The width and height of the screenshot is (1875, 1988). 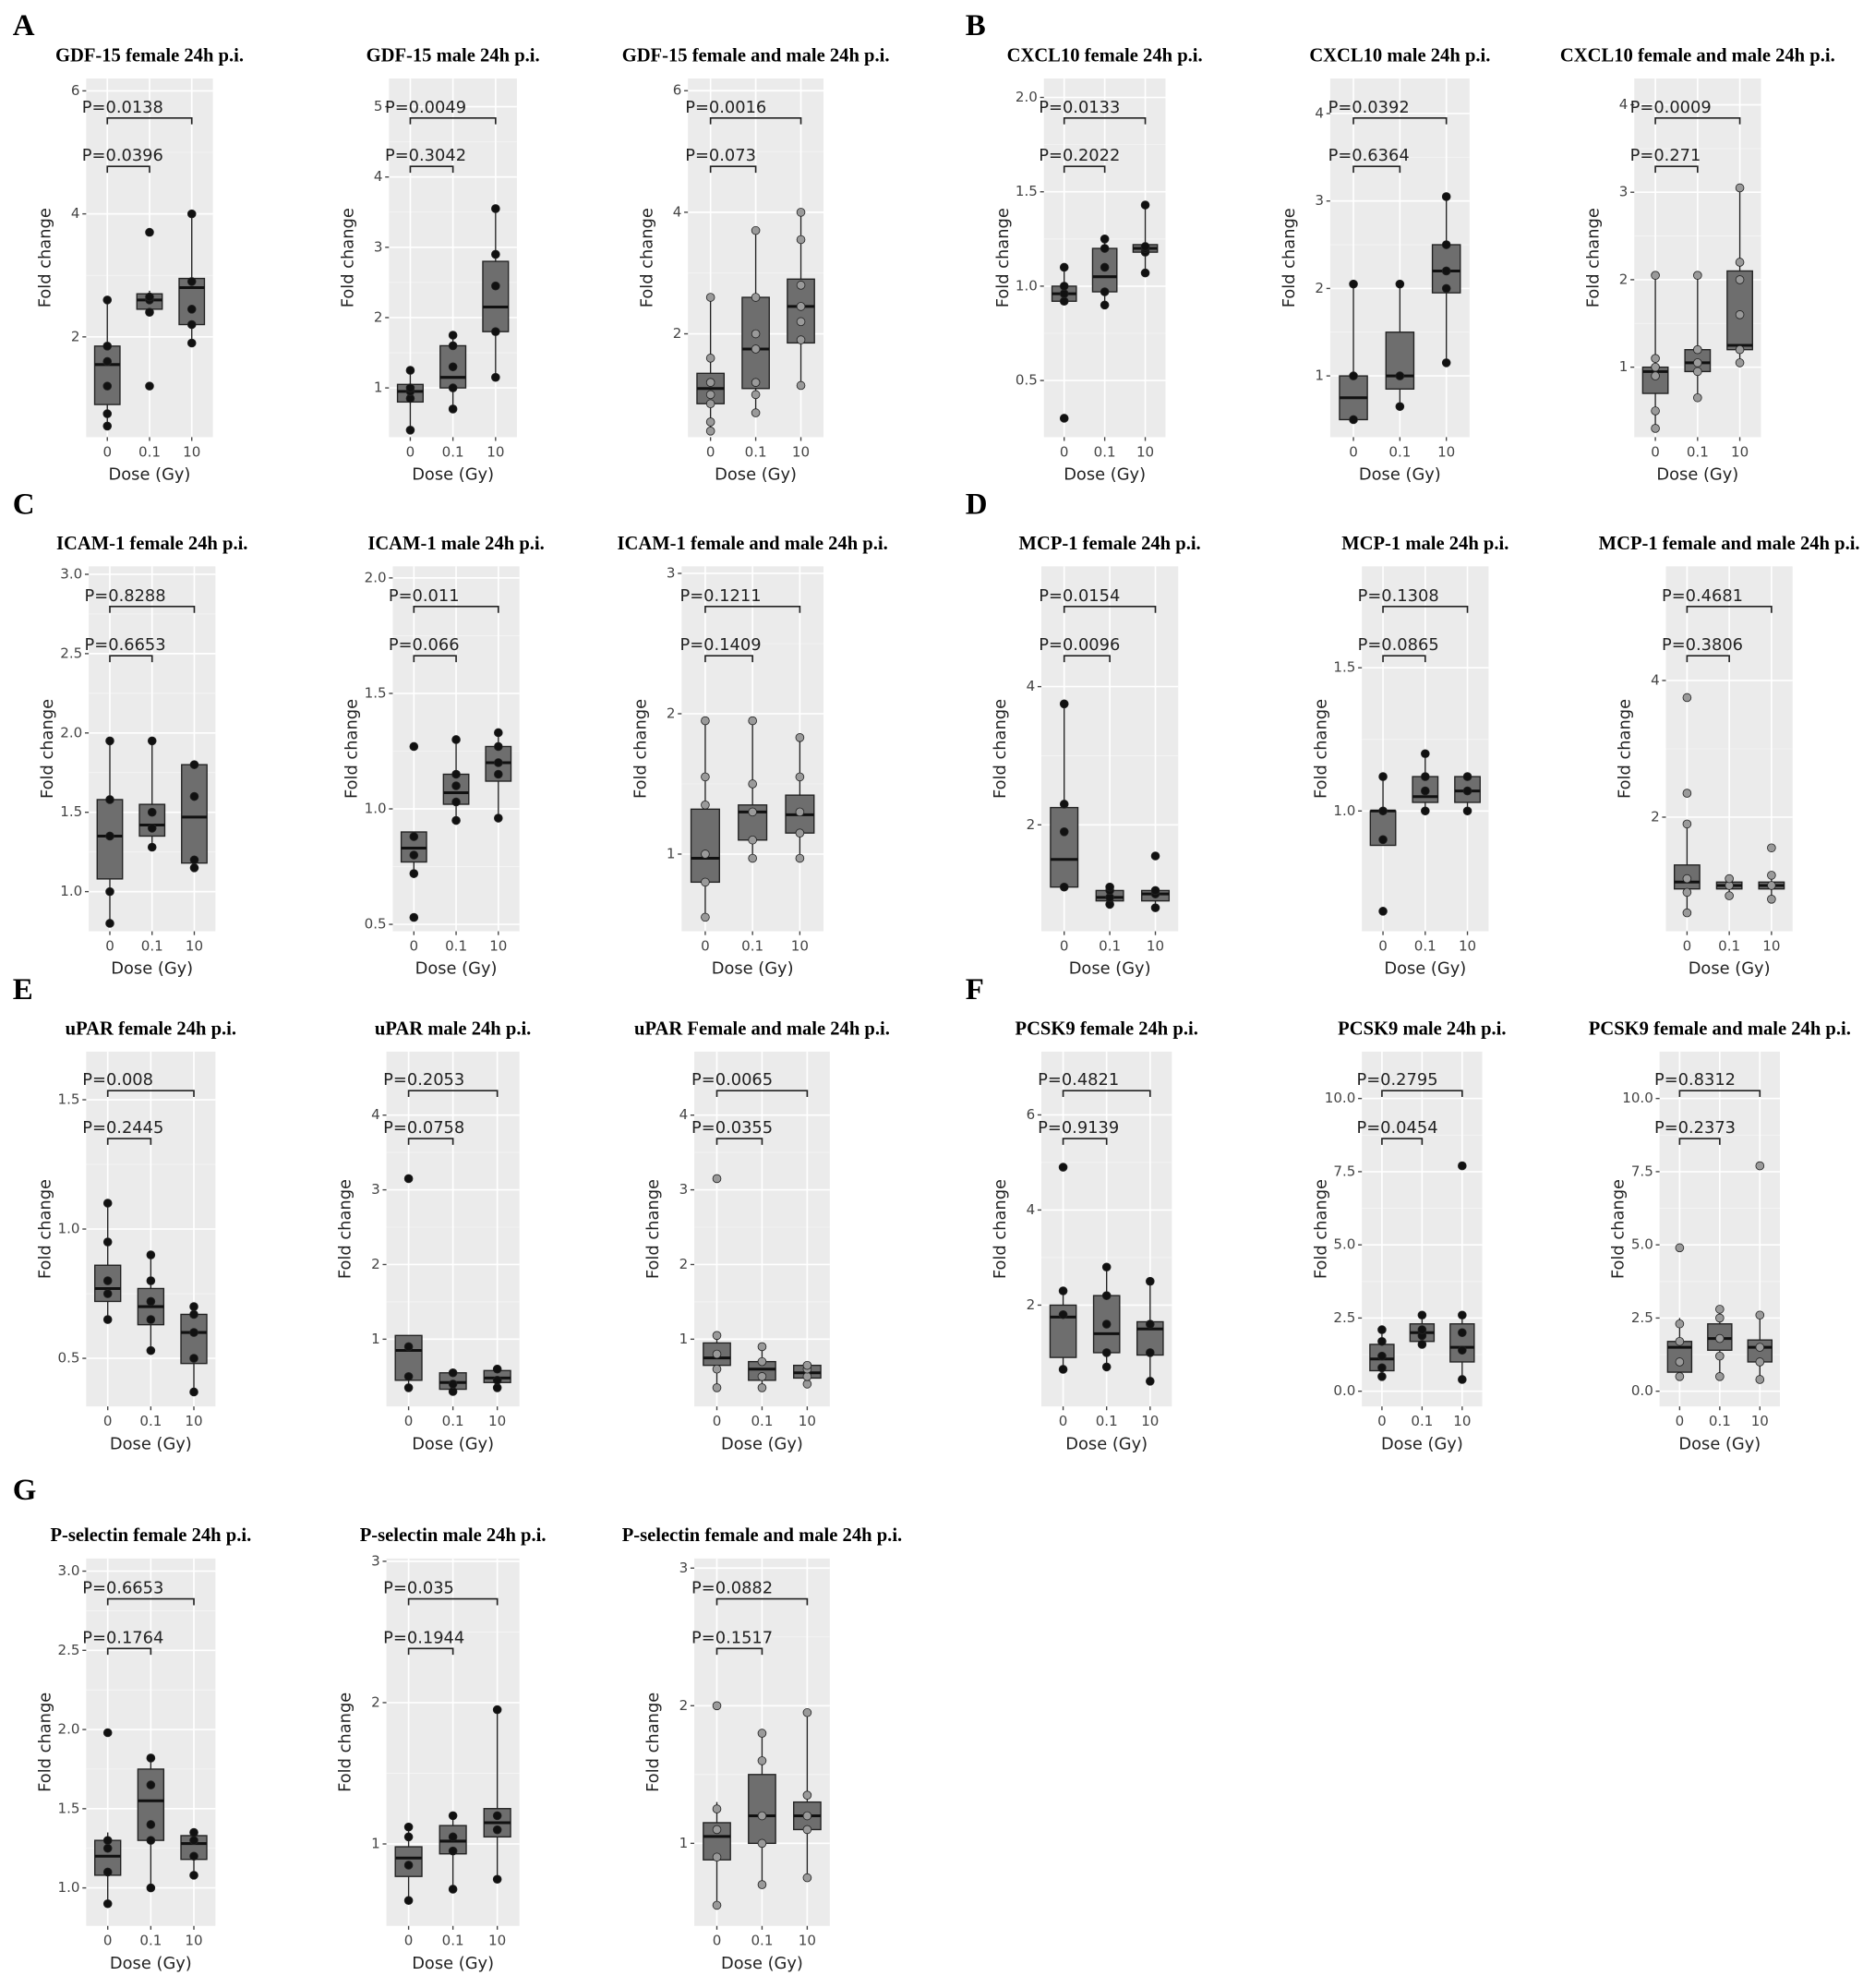 I want to click on p-value: P=0.0096, so click(x=1079, y=645).